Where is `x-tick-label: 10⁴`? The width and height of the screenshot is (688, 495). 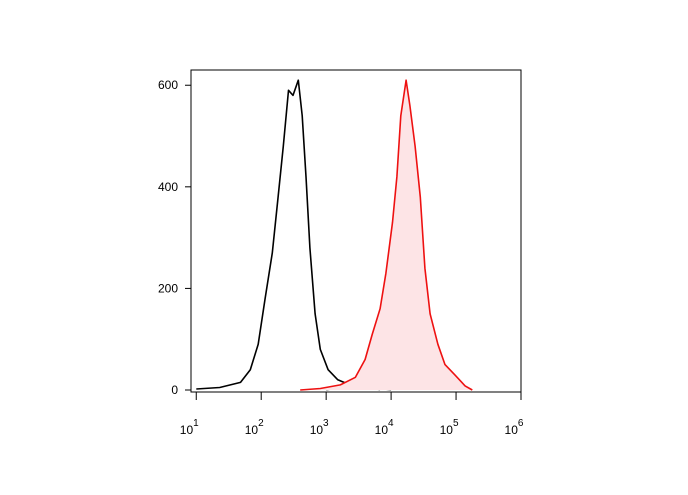 x-tick-label: 10⁴ is located at coordinates (384, 427).